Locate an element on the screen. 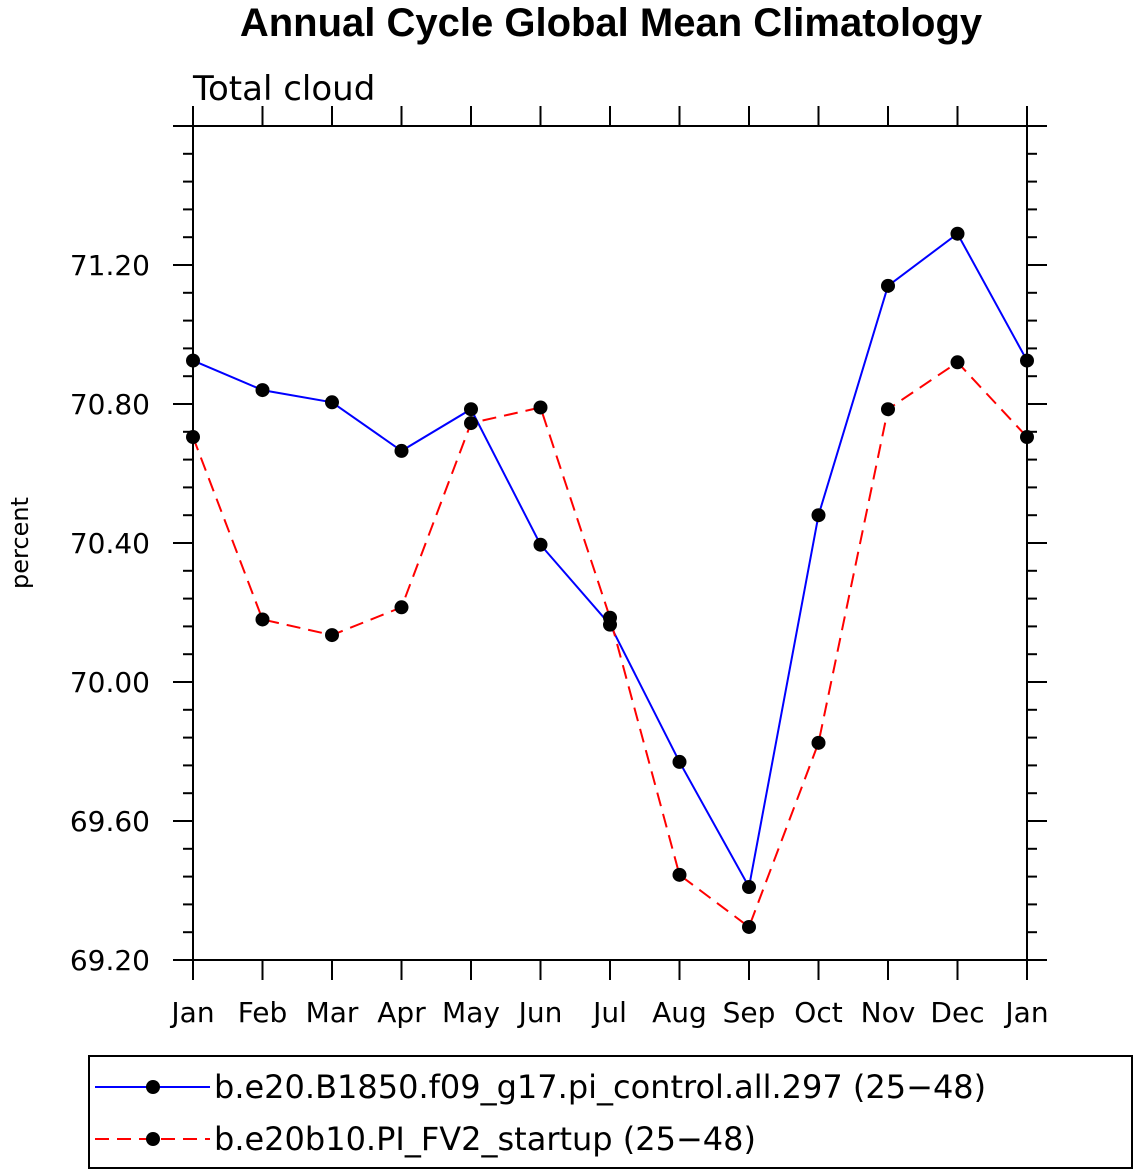  legend-box is located at coordinates (610, 1112).